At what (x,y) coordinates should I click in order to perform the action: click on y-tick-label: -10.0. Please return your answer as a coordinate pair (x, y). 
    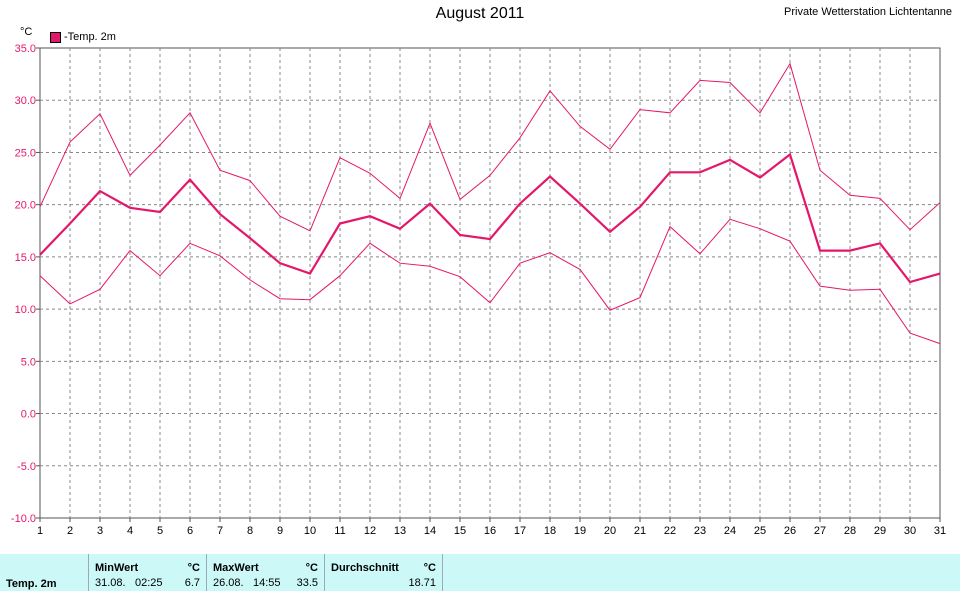
    Looking at the image, I should click on (23, 519).